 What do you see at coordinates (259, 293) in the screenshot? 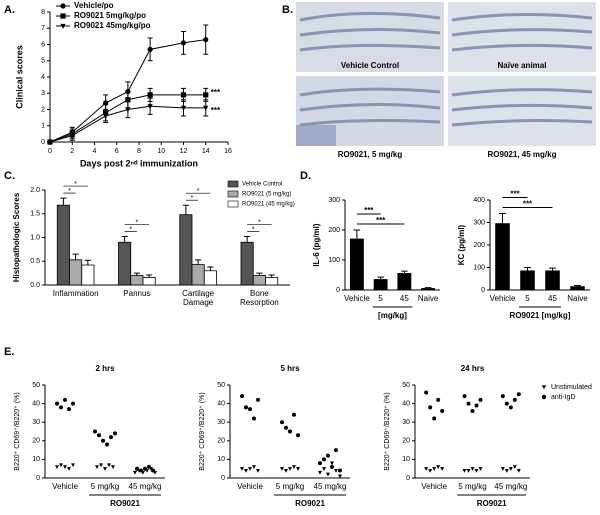
I see `x-tick-label: Bone` at bounding box center [259, 293].